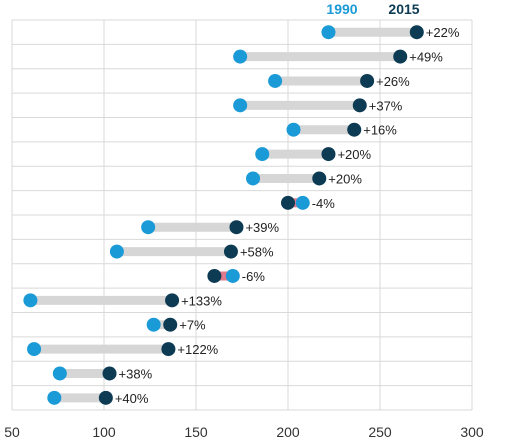 This screenshot has width=530, height=442. I want to click on x-tick-label: 150, so click(196, 432).